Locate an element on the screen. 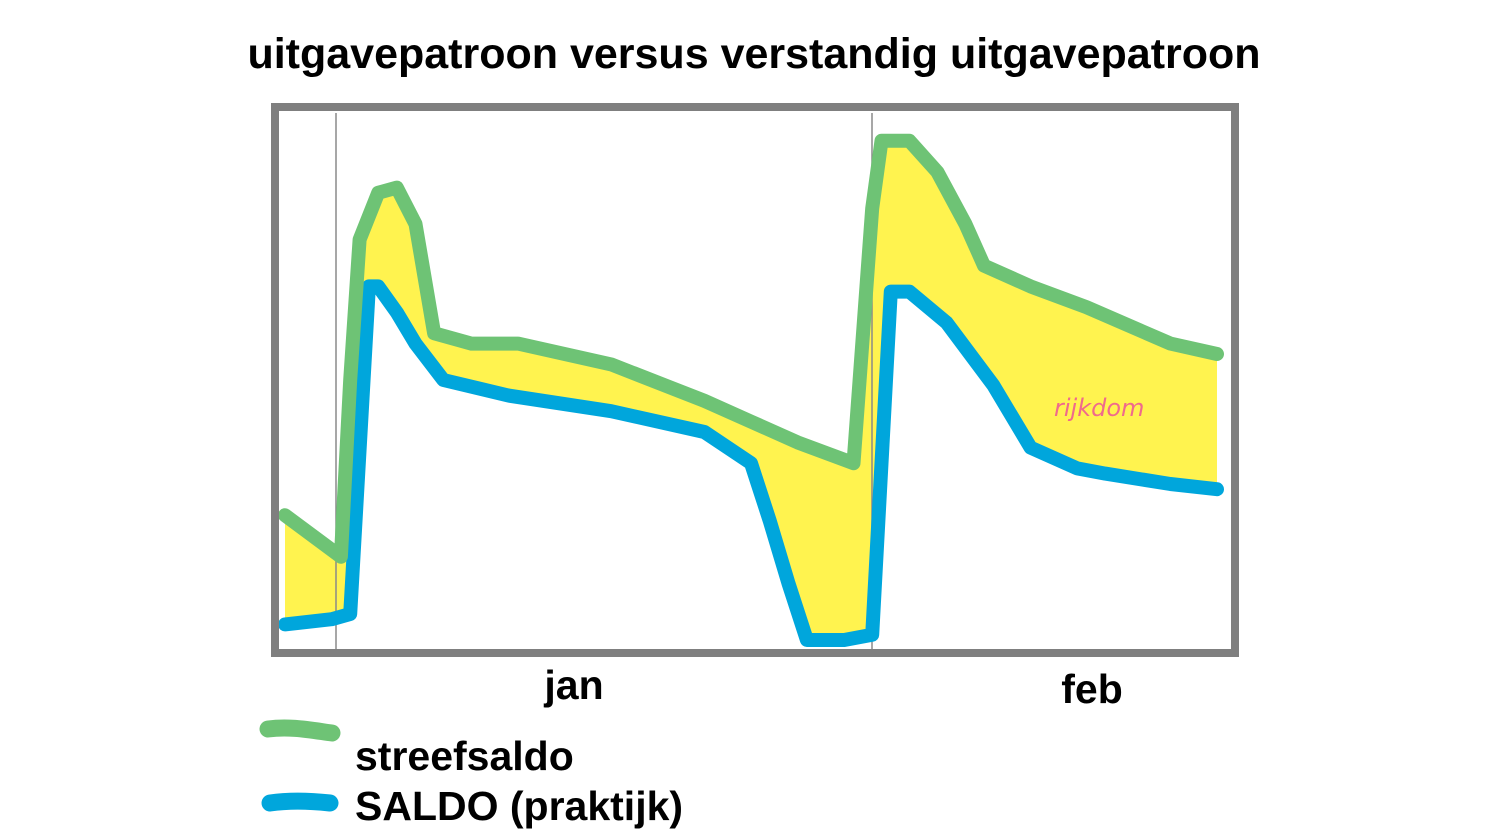 This screenshot has height=838, width=1500. x-tick-label-feb: feb is located at coordinates (1092, 689).